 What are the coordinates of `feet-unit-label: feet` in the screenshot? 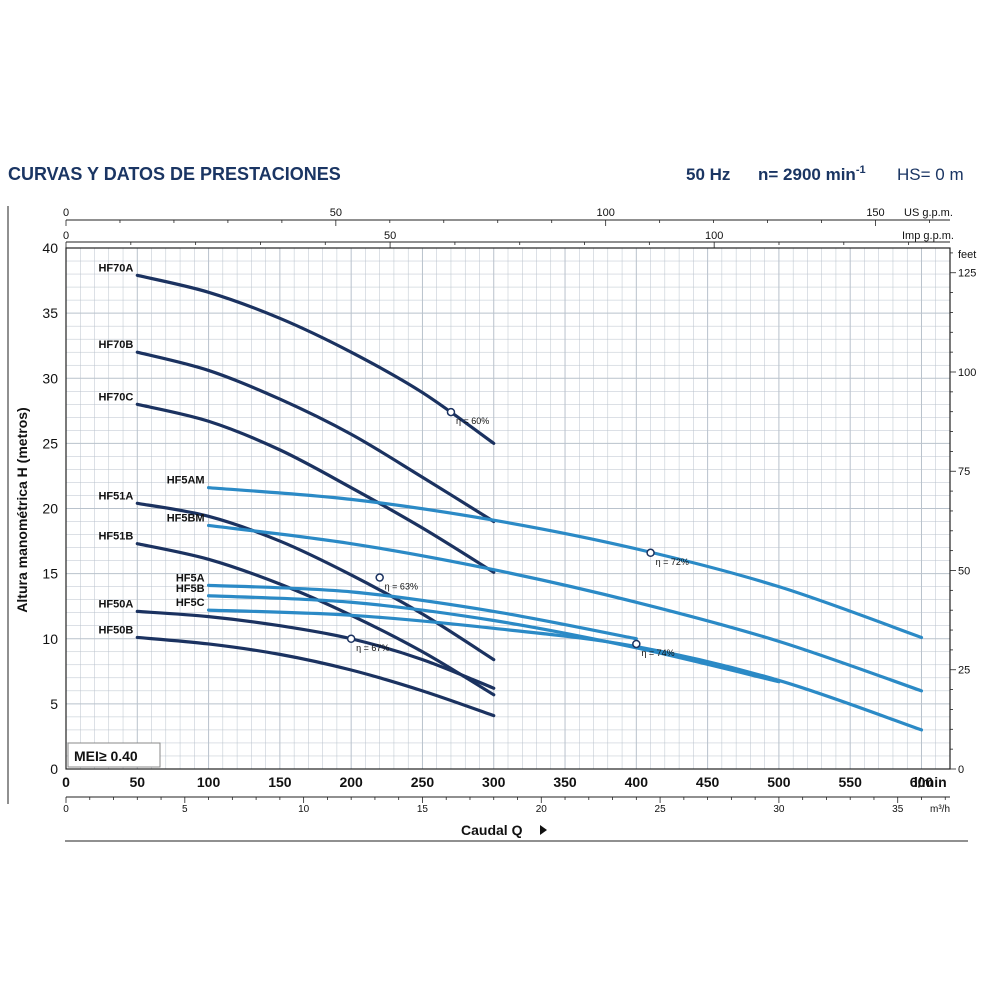 It's located at (967, 255).